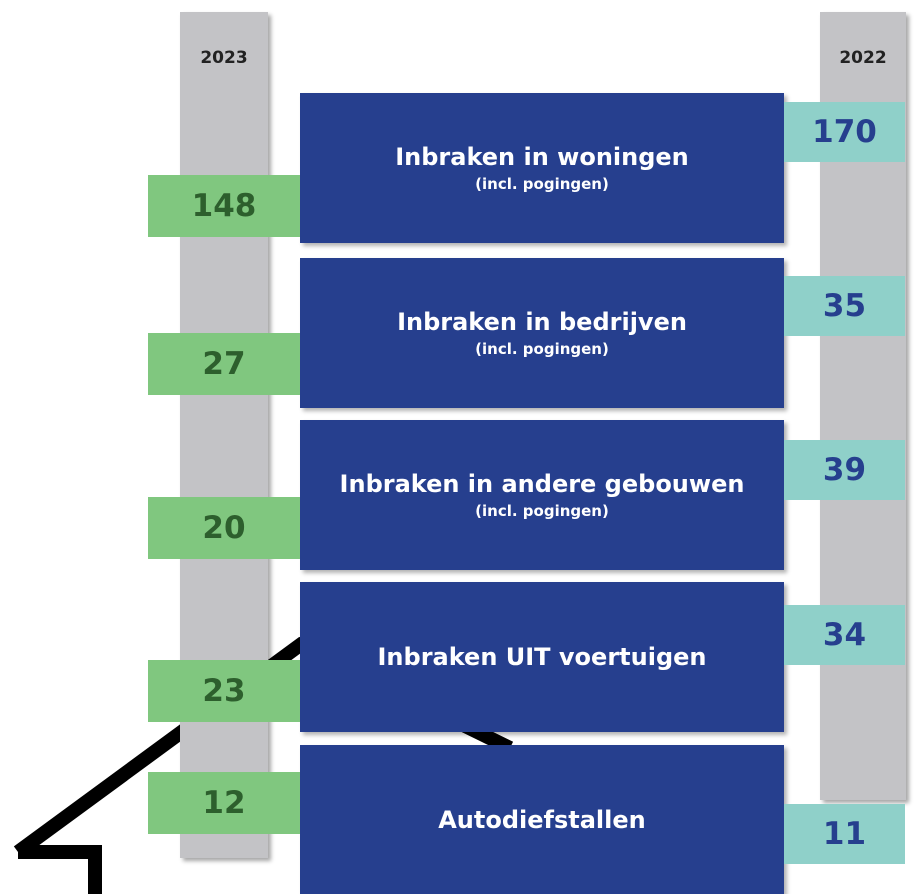  Describe the element at coordinates (542, 322) in the screenshot. I see `category-title: Inbraken in bedrijven` at that location.